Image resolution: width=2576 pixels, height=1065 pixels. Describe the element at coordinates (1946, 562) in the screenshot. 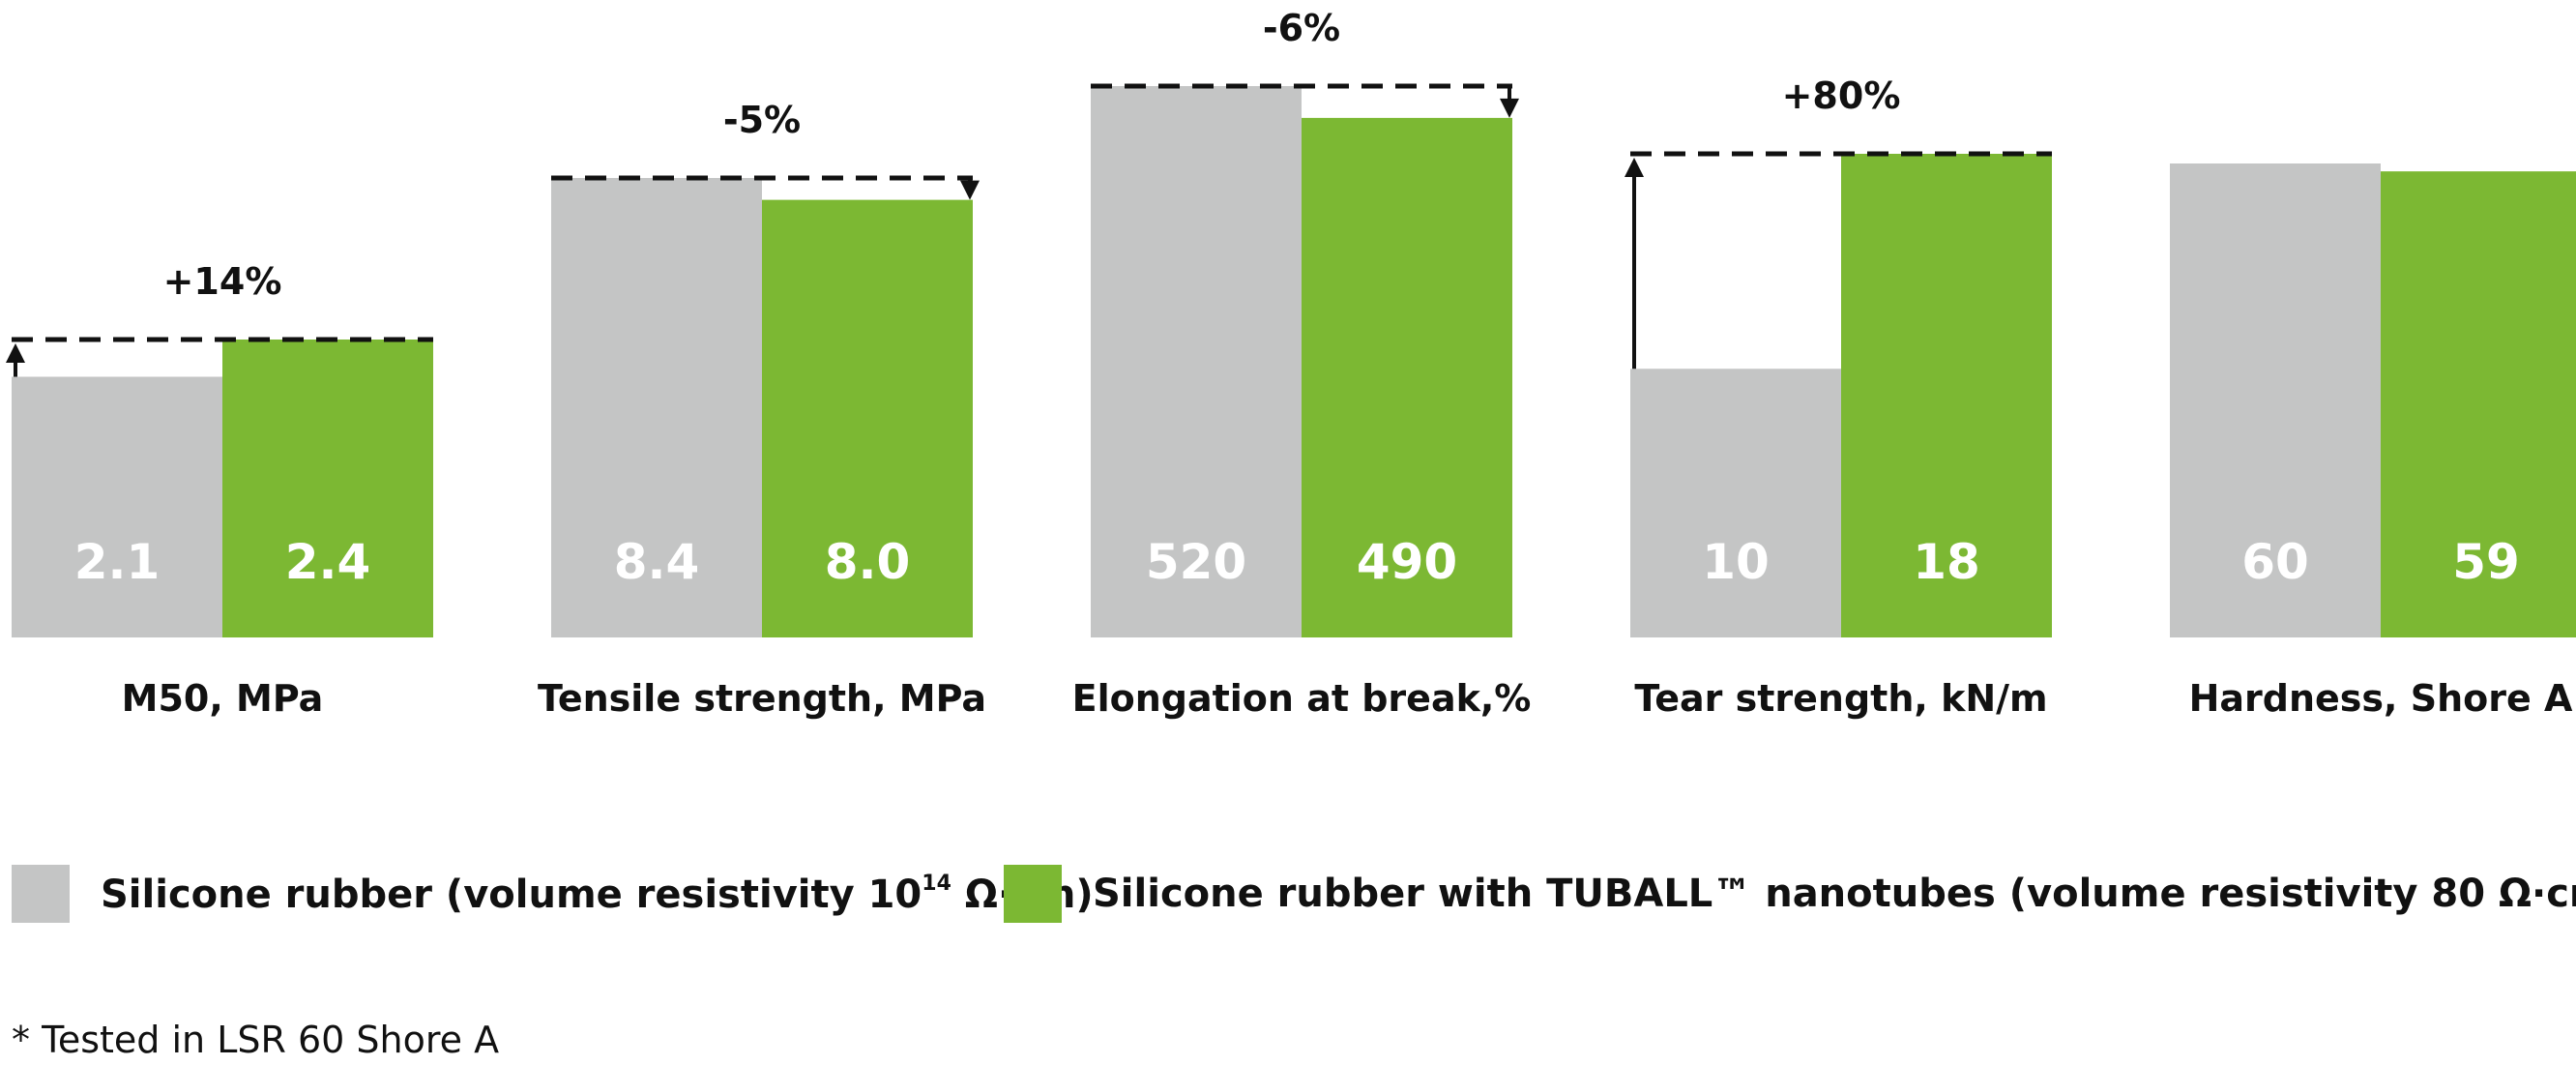

I see `value-label-tuball-3: 18` at that location.